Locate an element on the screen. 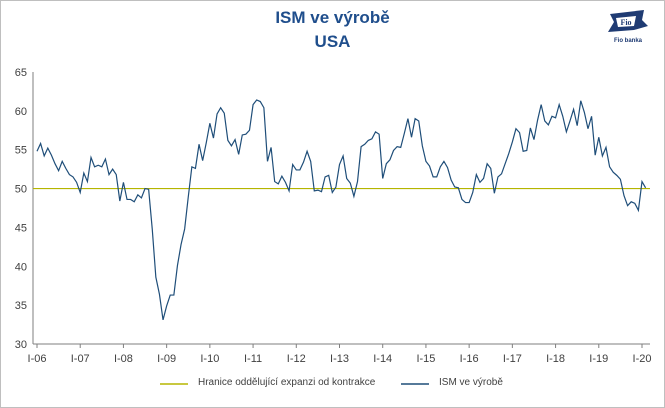 Image resolution: width=665 pixels, height=408 pixels. fio-logo-icon: Fio is located at coordinates (628, 21).